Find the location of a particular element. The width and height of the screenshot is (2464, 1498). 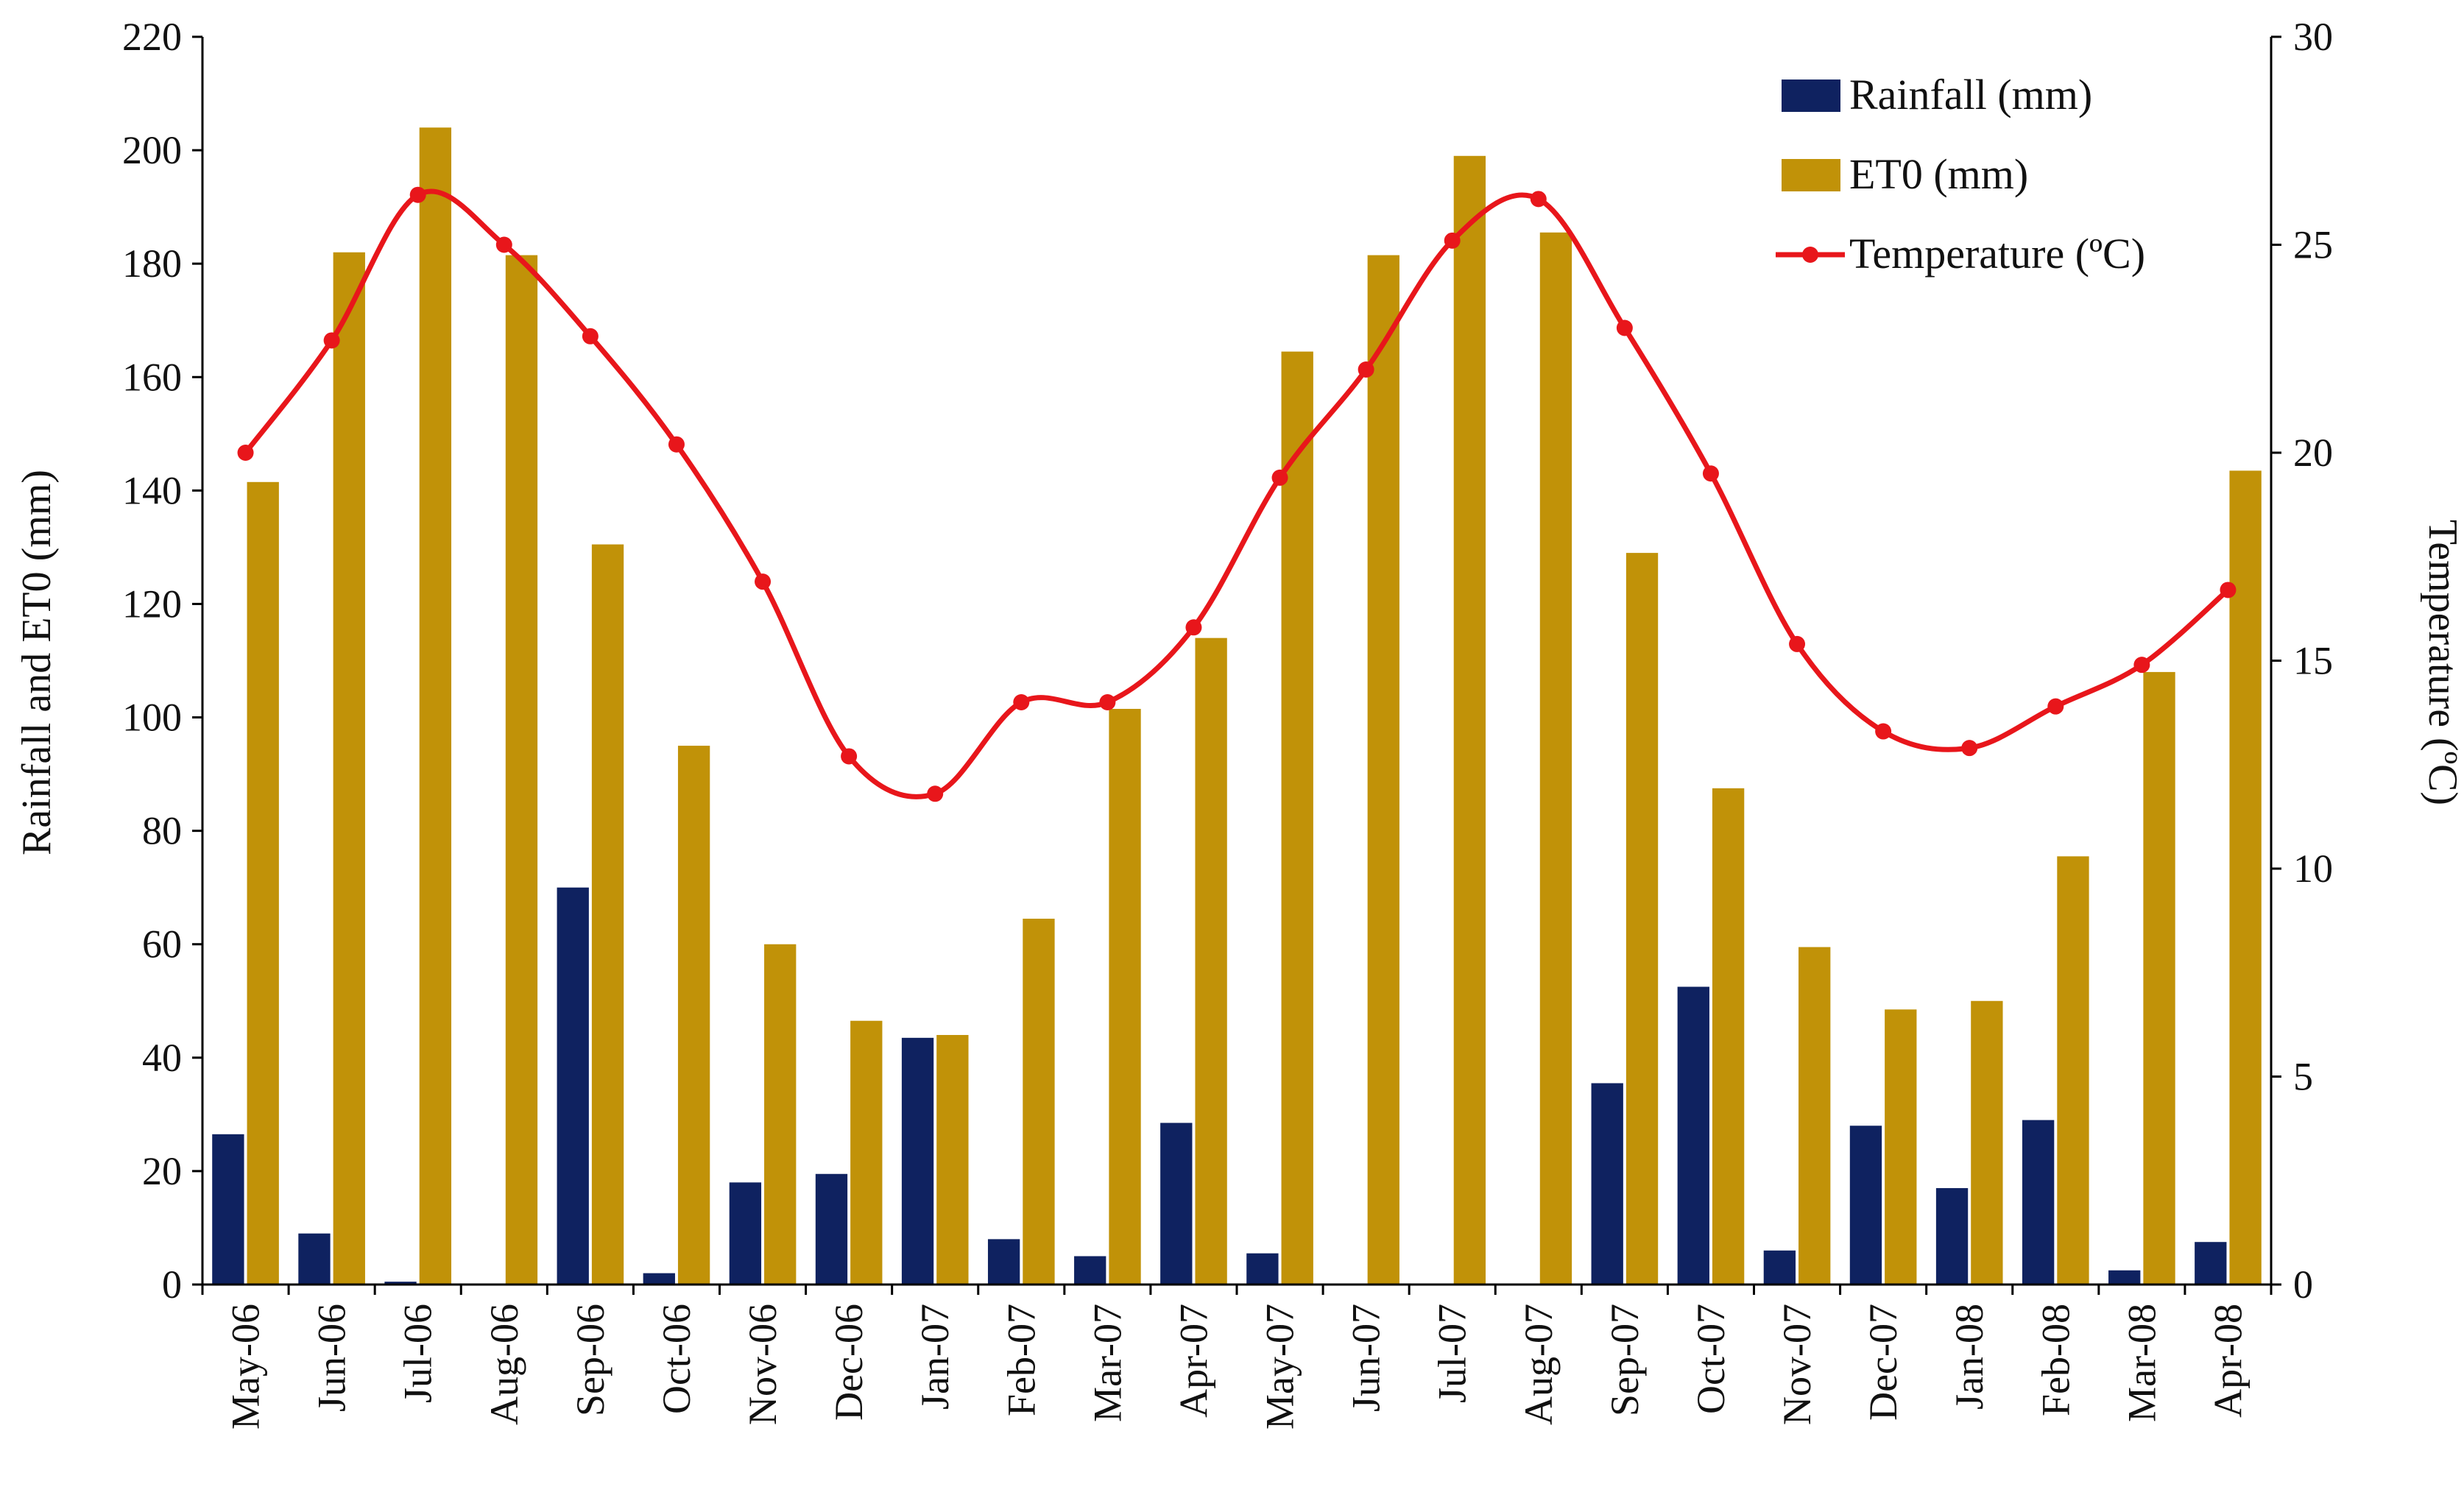

x-tick-label-Aug-06: Aug-06 is located at coordinates (504, 1364).